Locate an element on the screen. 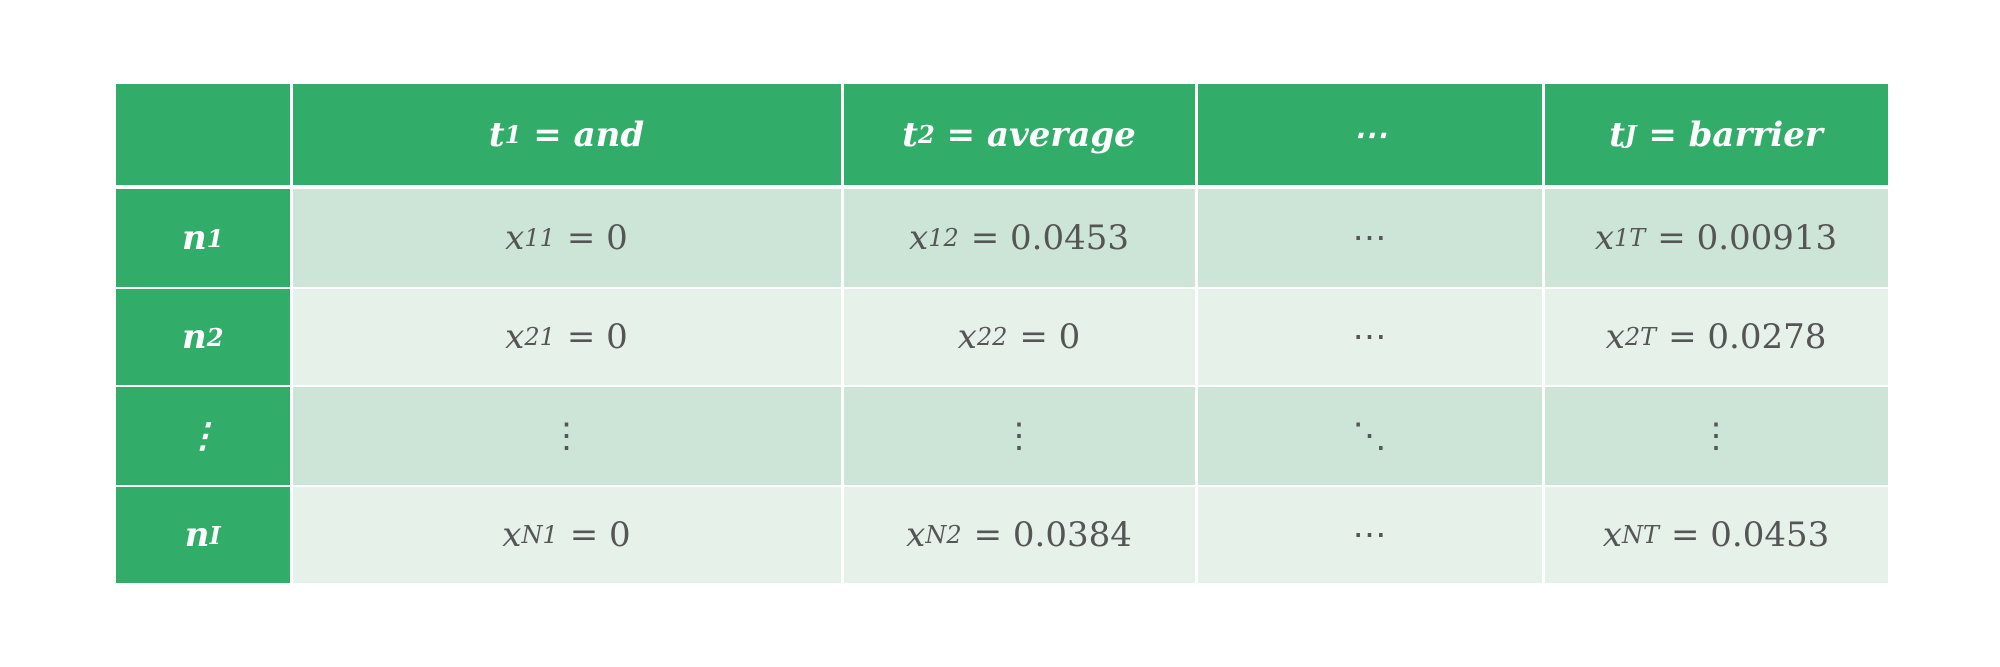 The width and height of the screenshot is (2000, 667). math-subscript: J is located at coordinates (1630, 134).